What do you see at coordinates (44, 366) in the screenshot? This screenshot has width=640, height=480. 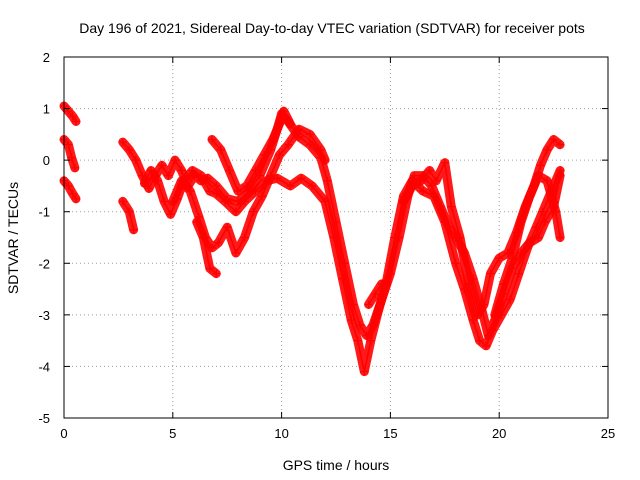 I see `y-tick-label: -4` at bounding box center [44, 366].